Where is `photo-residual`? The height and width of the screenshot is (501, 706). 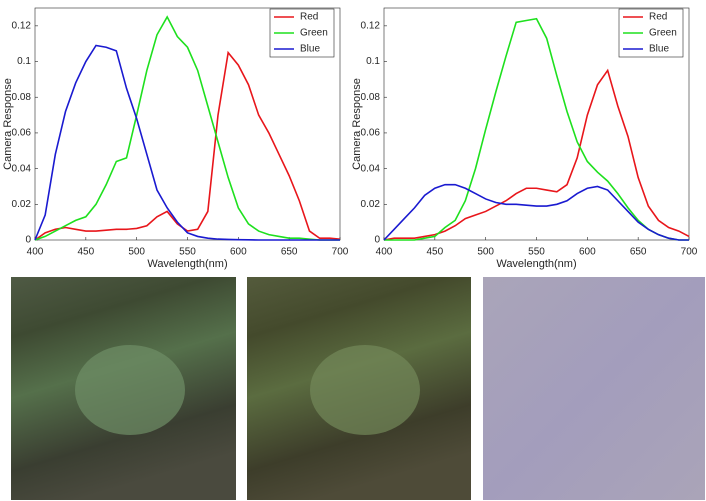
photo-residual is located at coordinates (594, 388).